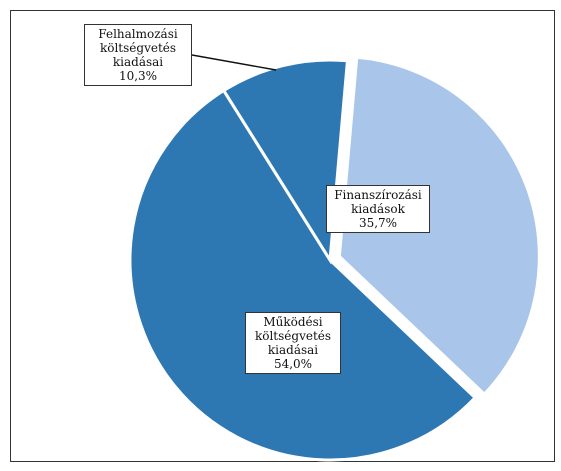  I want to click on slice-label-mukodesi: Működési költségvetés kiadásai 54,0%, so click(293, 343).